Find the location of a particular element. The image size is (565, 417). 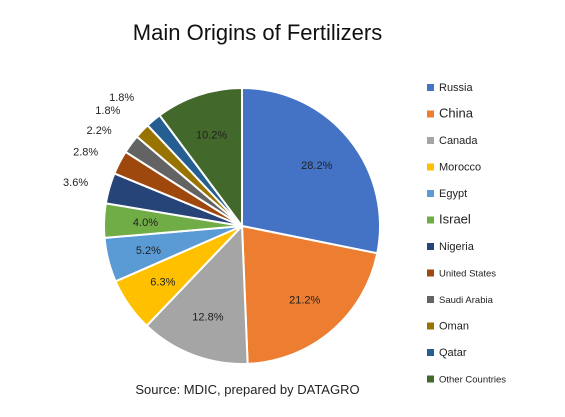

legend-item-saudi-arabia: Saudi Arabia is located at coordinates (460, 300).